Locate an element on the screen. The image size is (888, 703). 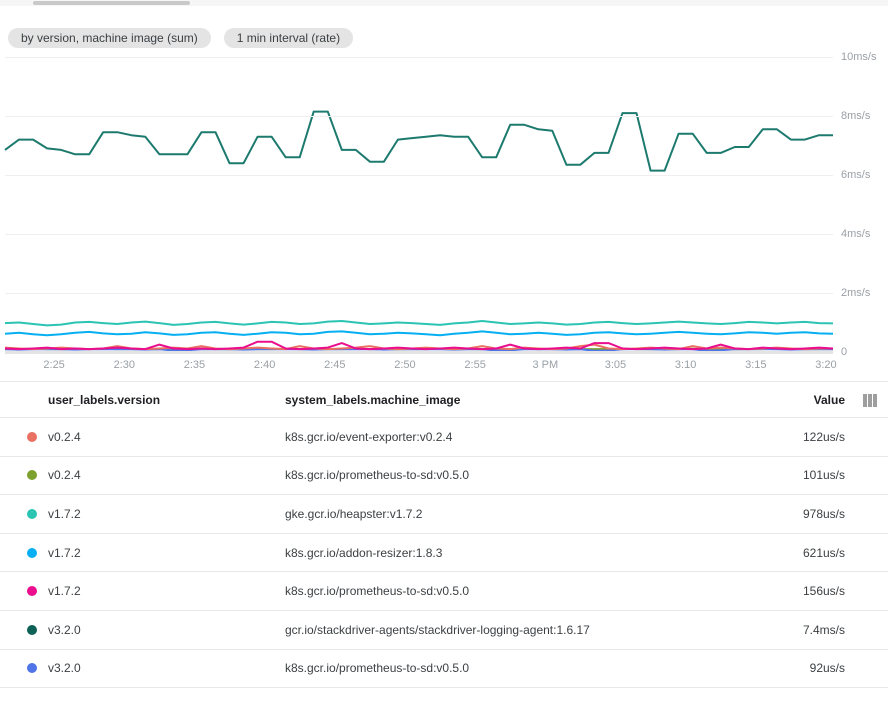
scrollbar-thumb-icon is located at coordinates (111, 3).